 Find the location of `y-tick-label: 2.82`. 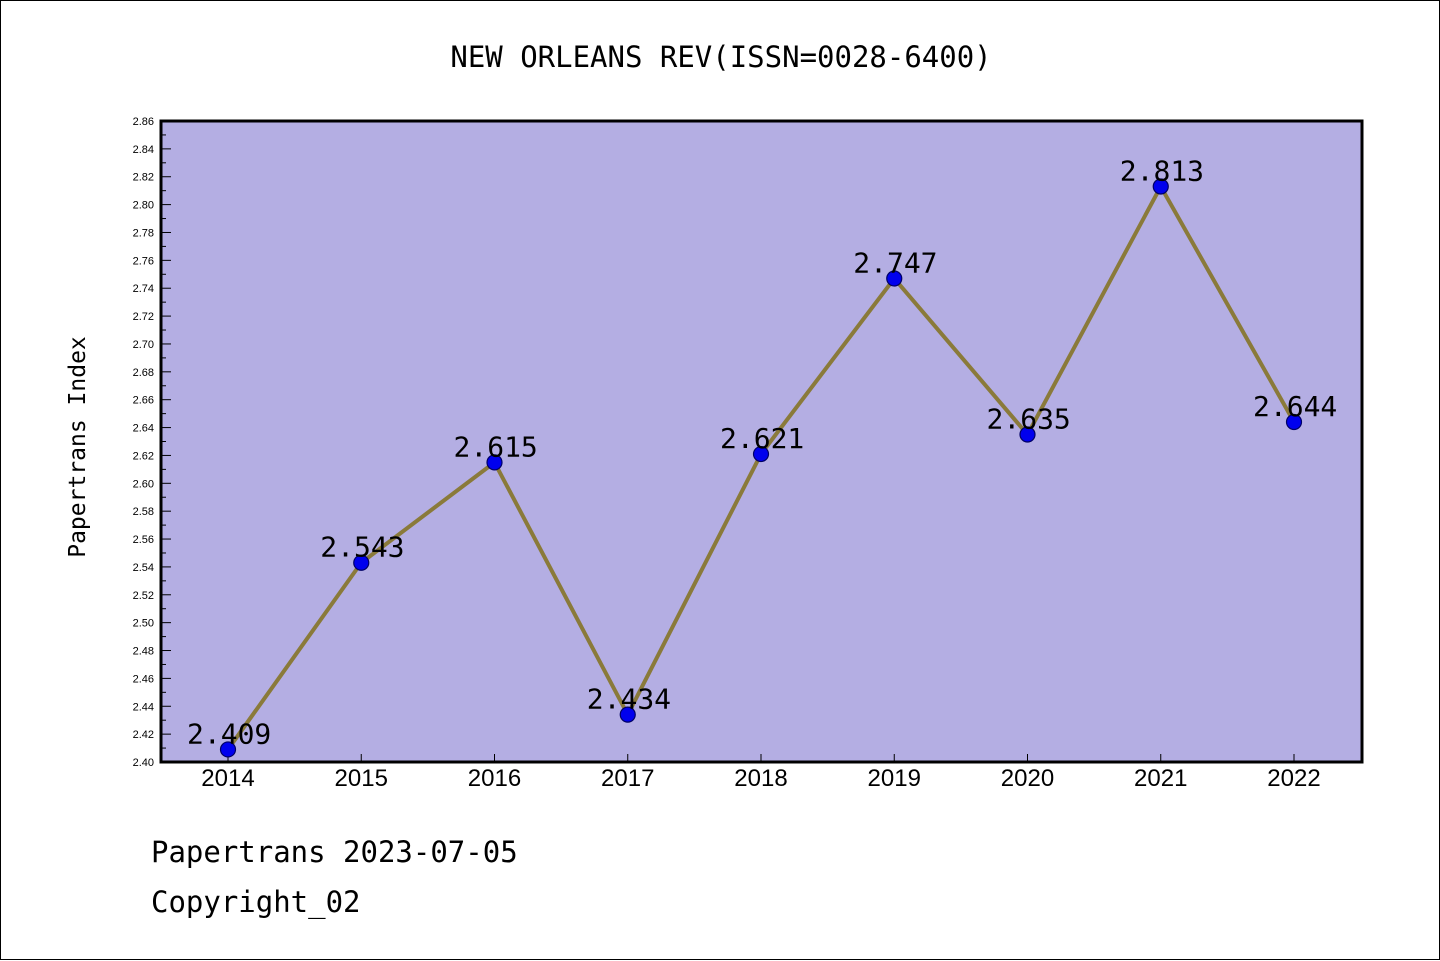

y-tick-label: 2.82 is located at coordinates (143, 178).